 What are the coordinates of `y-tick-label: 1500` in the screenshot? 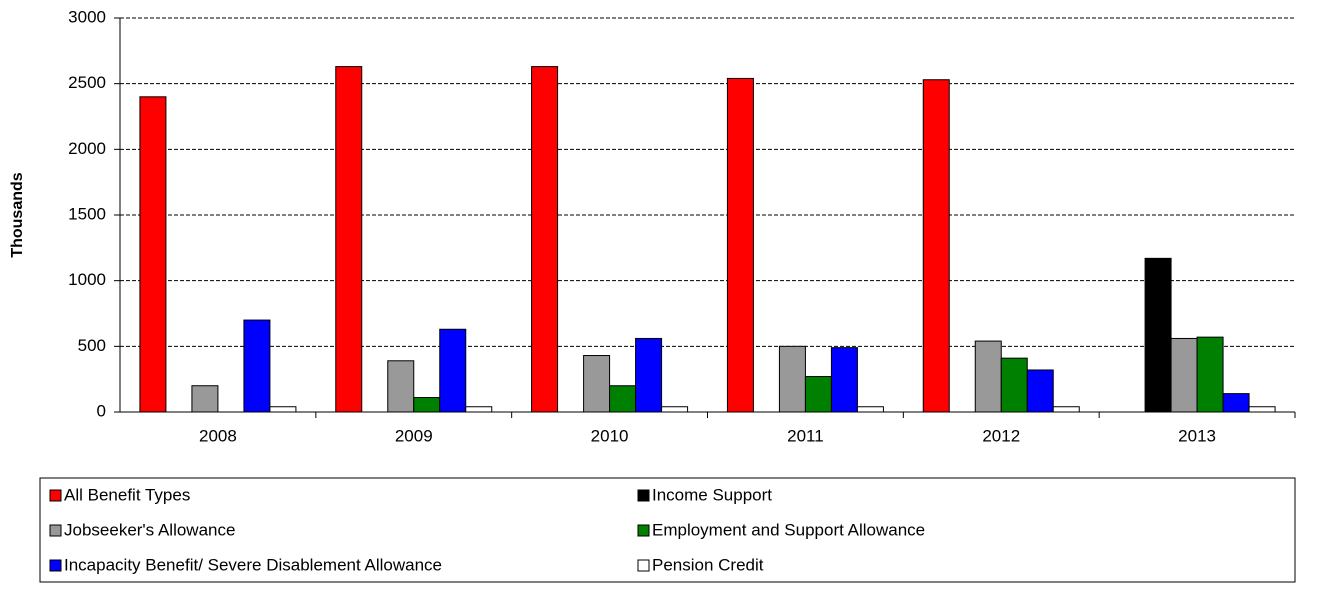 It's located at (87, 213).